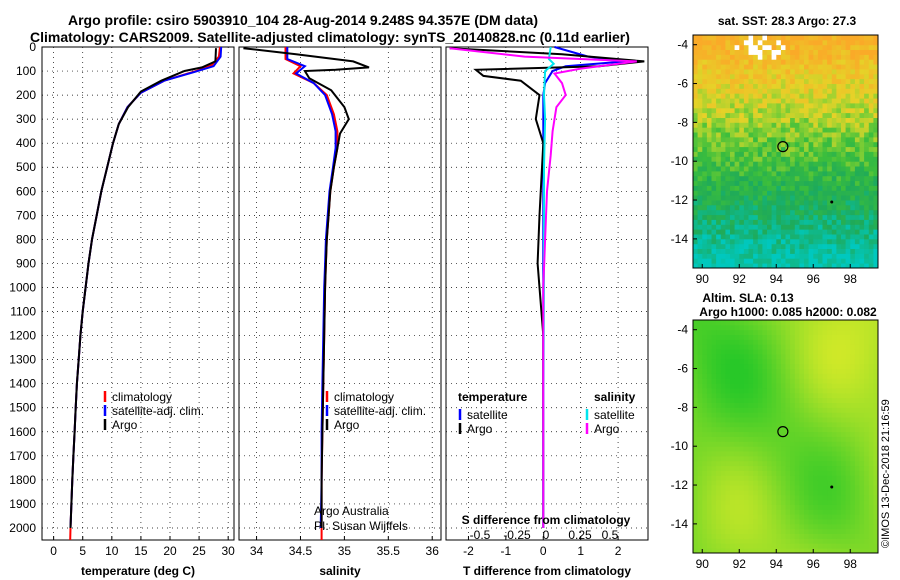  Describe the element at coordinates (614, 415) in the screenshot. I see `legend-label: satellite` at that location.